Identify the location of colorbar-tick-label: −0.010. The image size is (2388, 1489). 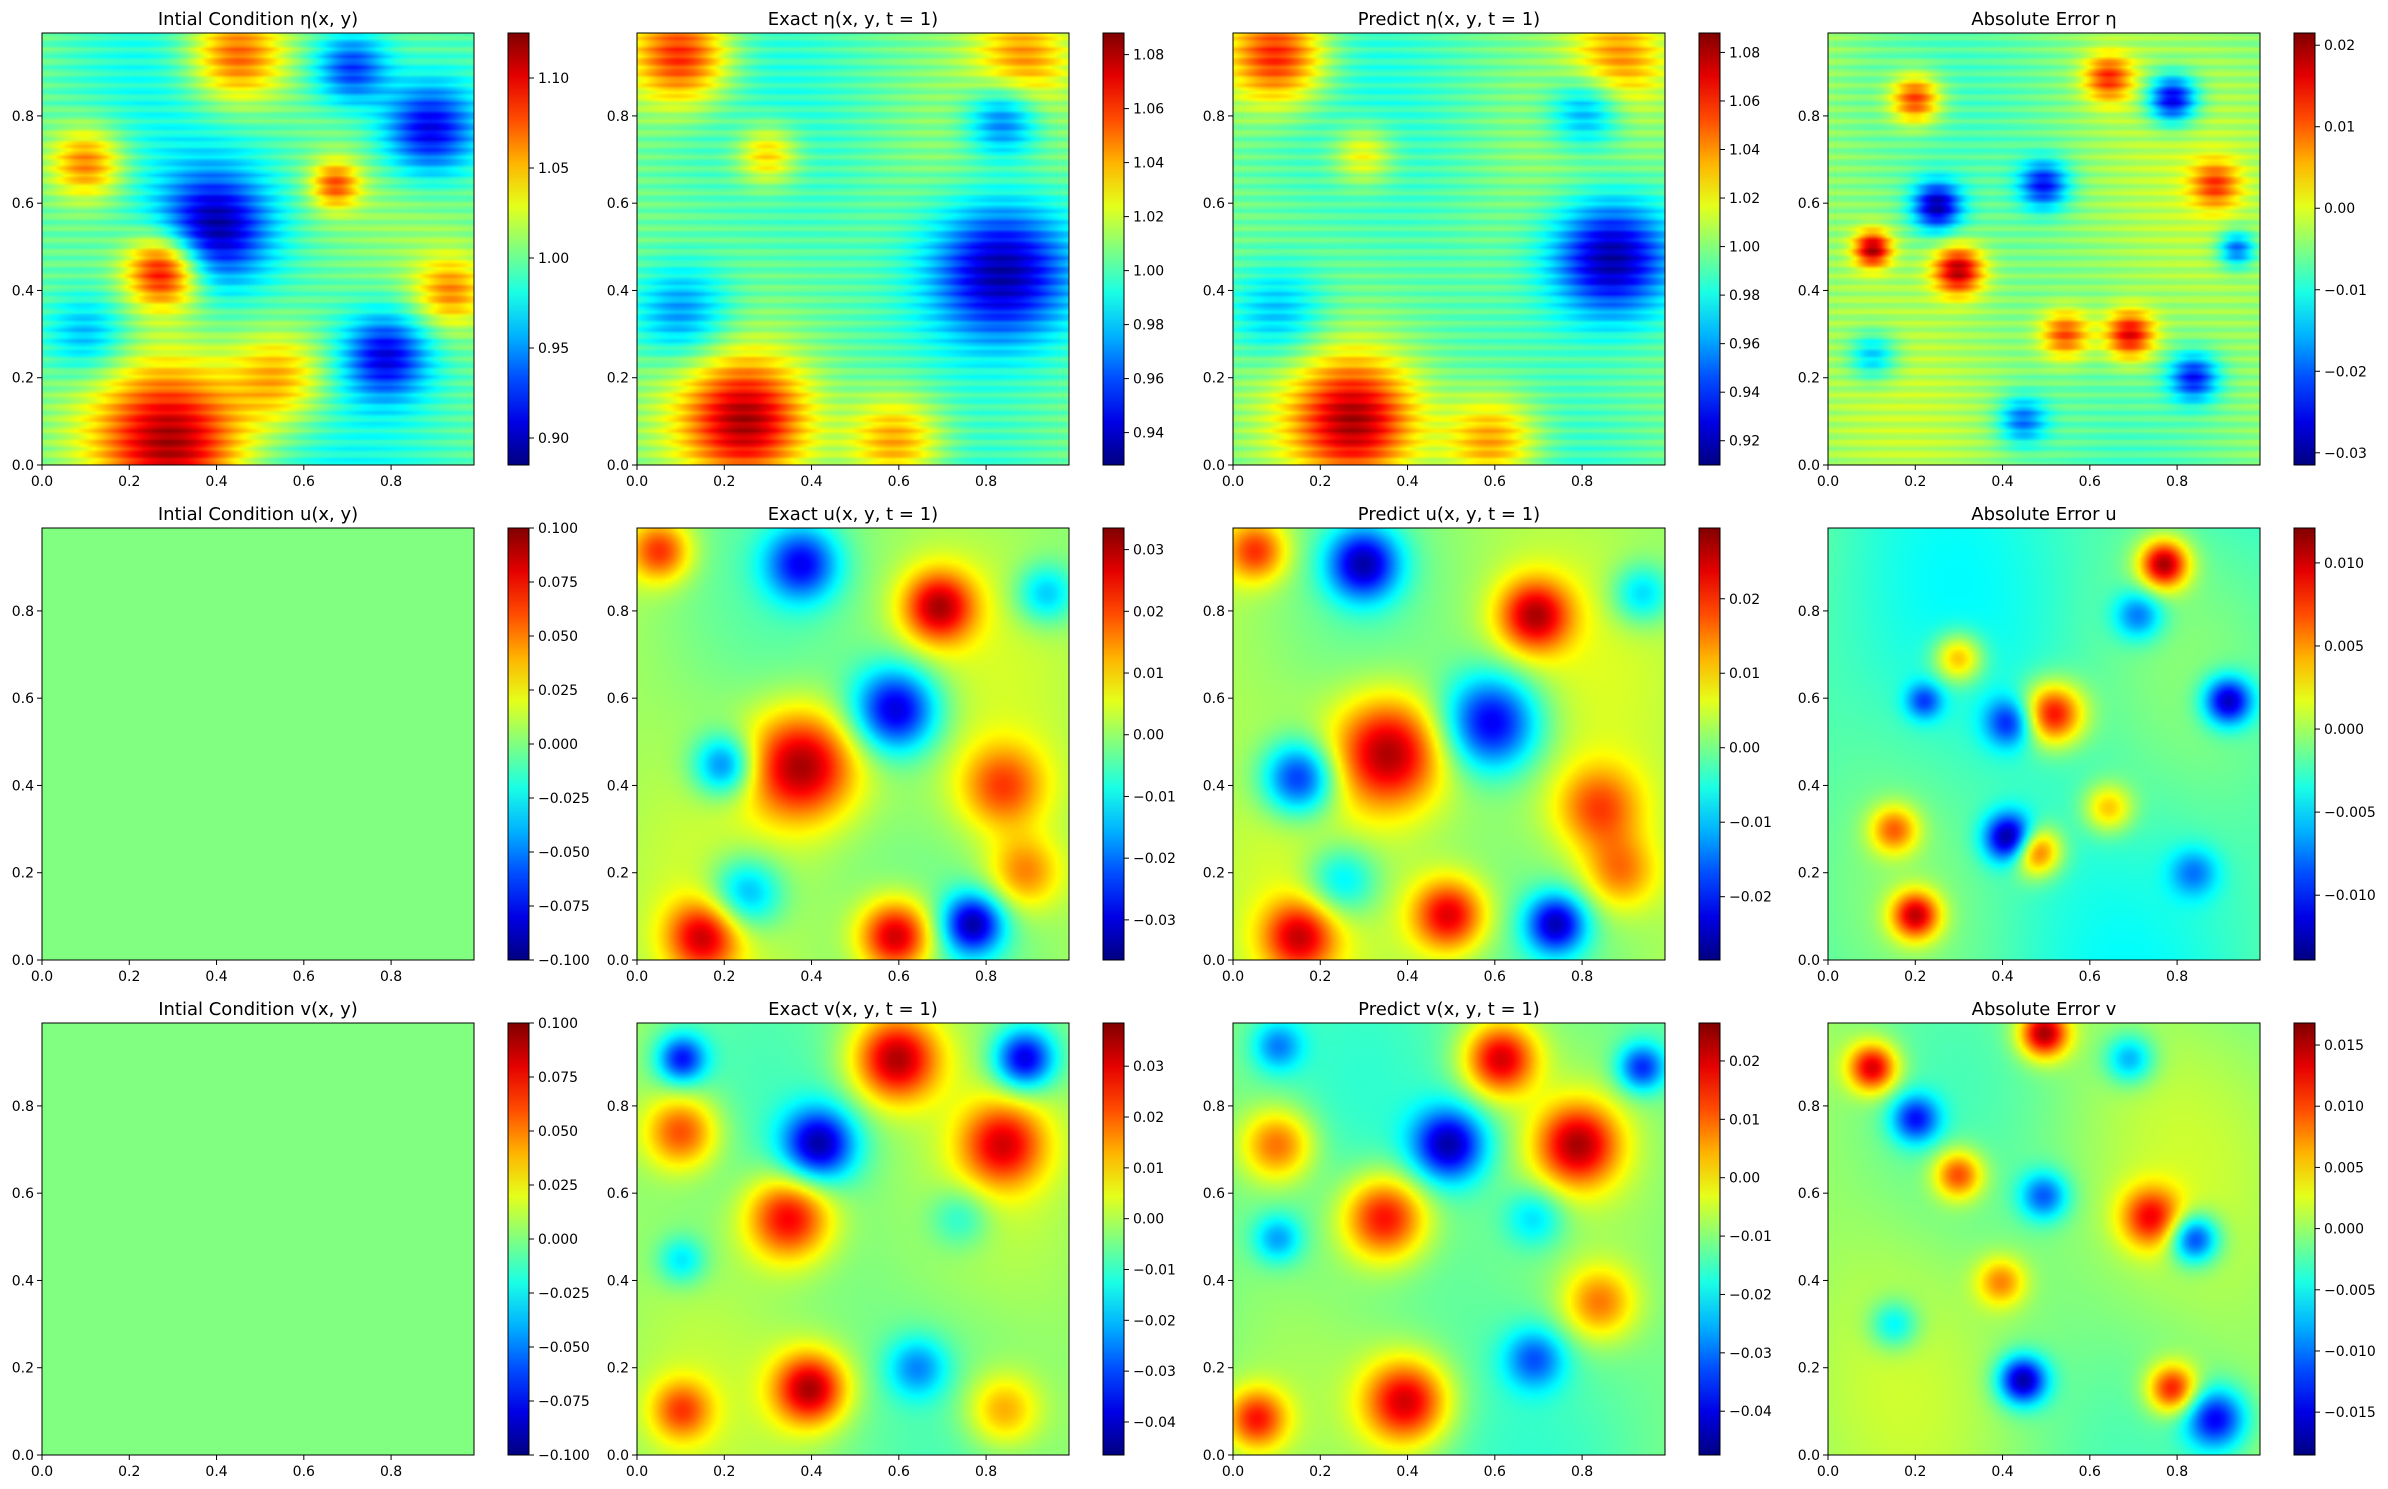
(2350, 896).